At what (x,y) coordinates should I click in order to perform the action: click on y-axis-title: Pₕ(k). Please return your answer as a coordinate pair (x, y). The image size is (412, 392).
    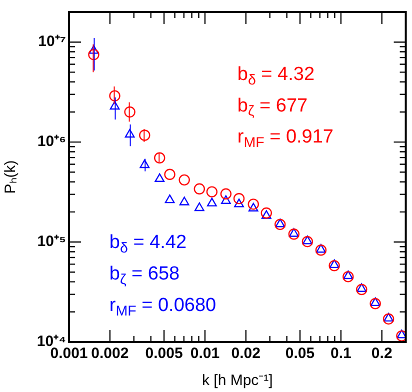
    Looking at the image, I should click on (11, 177).